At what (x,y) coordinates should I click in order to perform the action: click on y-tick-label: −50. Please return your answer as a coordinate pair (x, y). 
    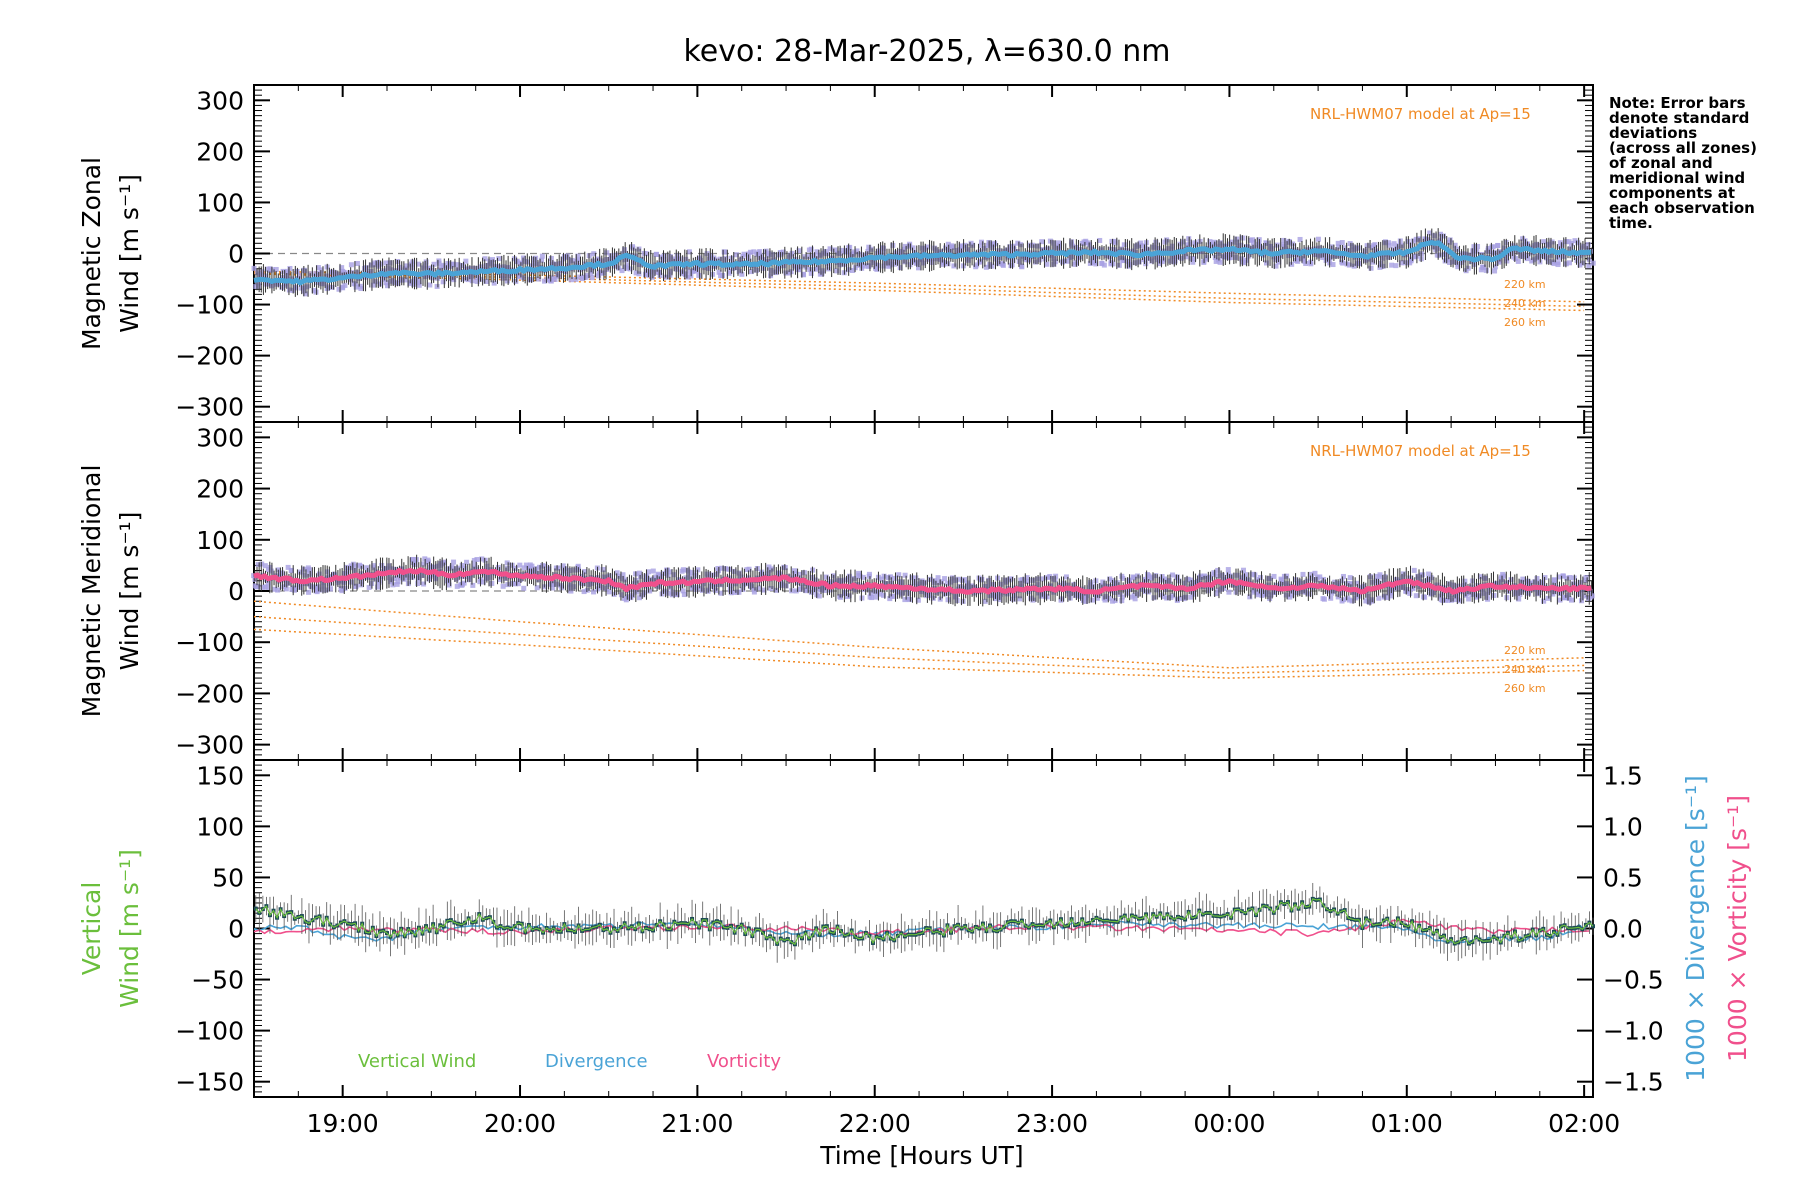
    Looking at the image, I should click on (217, 980).